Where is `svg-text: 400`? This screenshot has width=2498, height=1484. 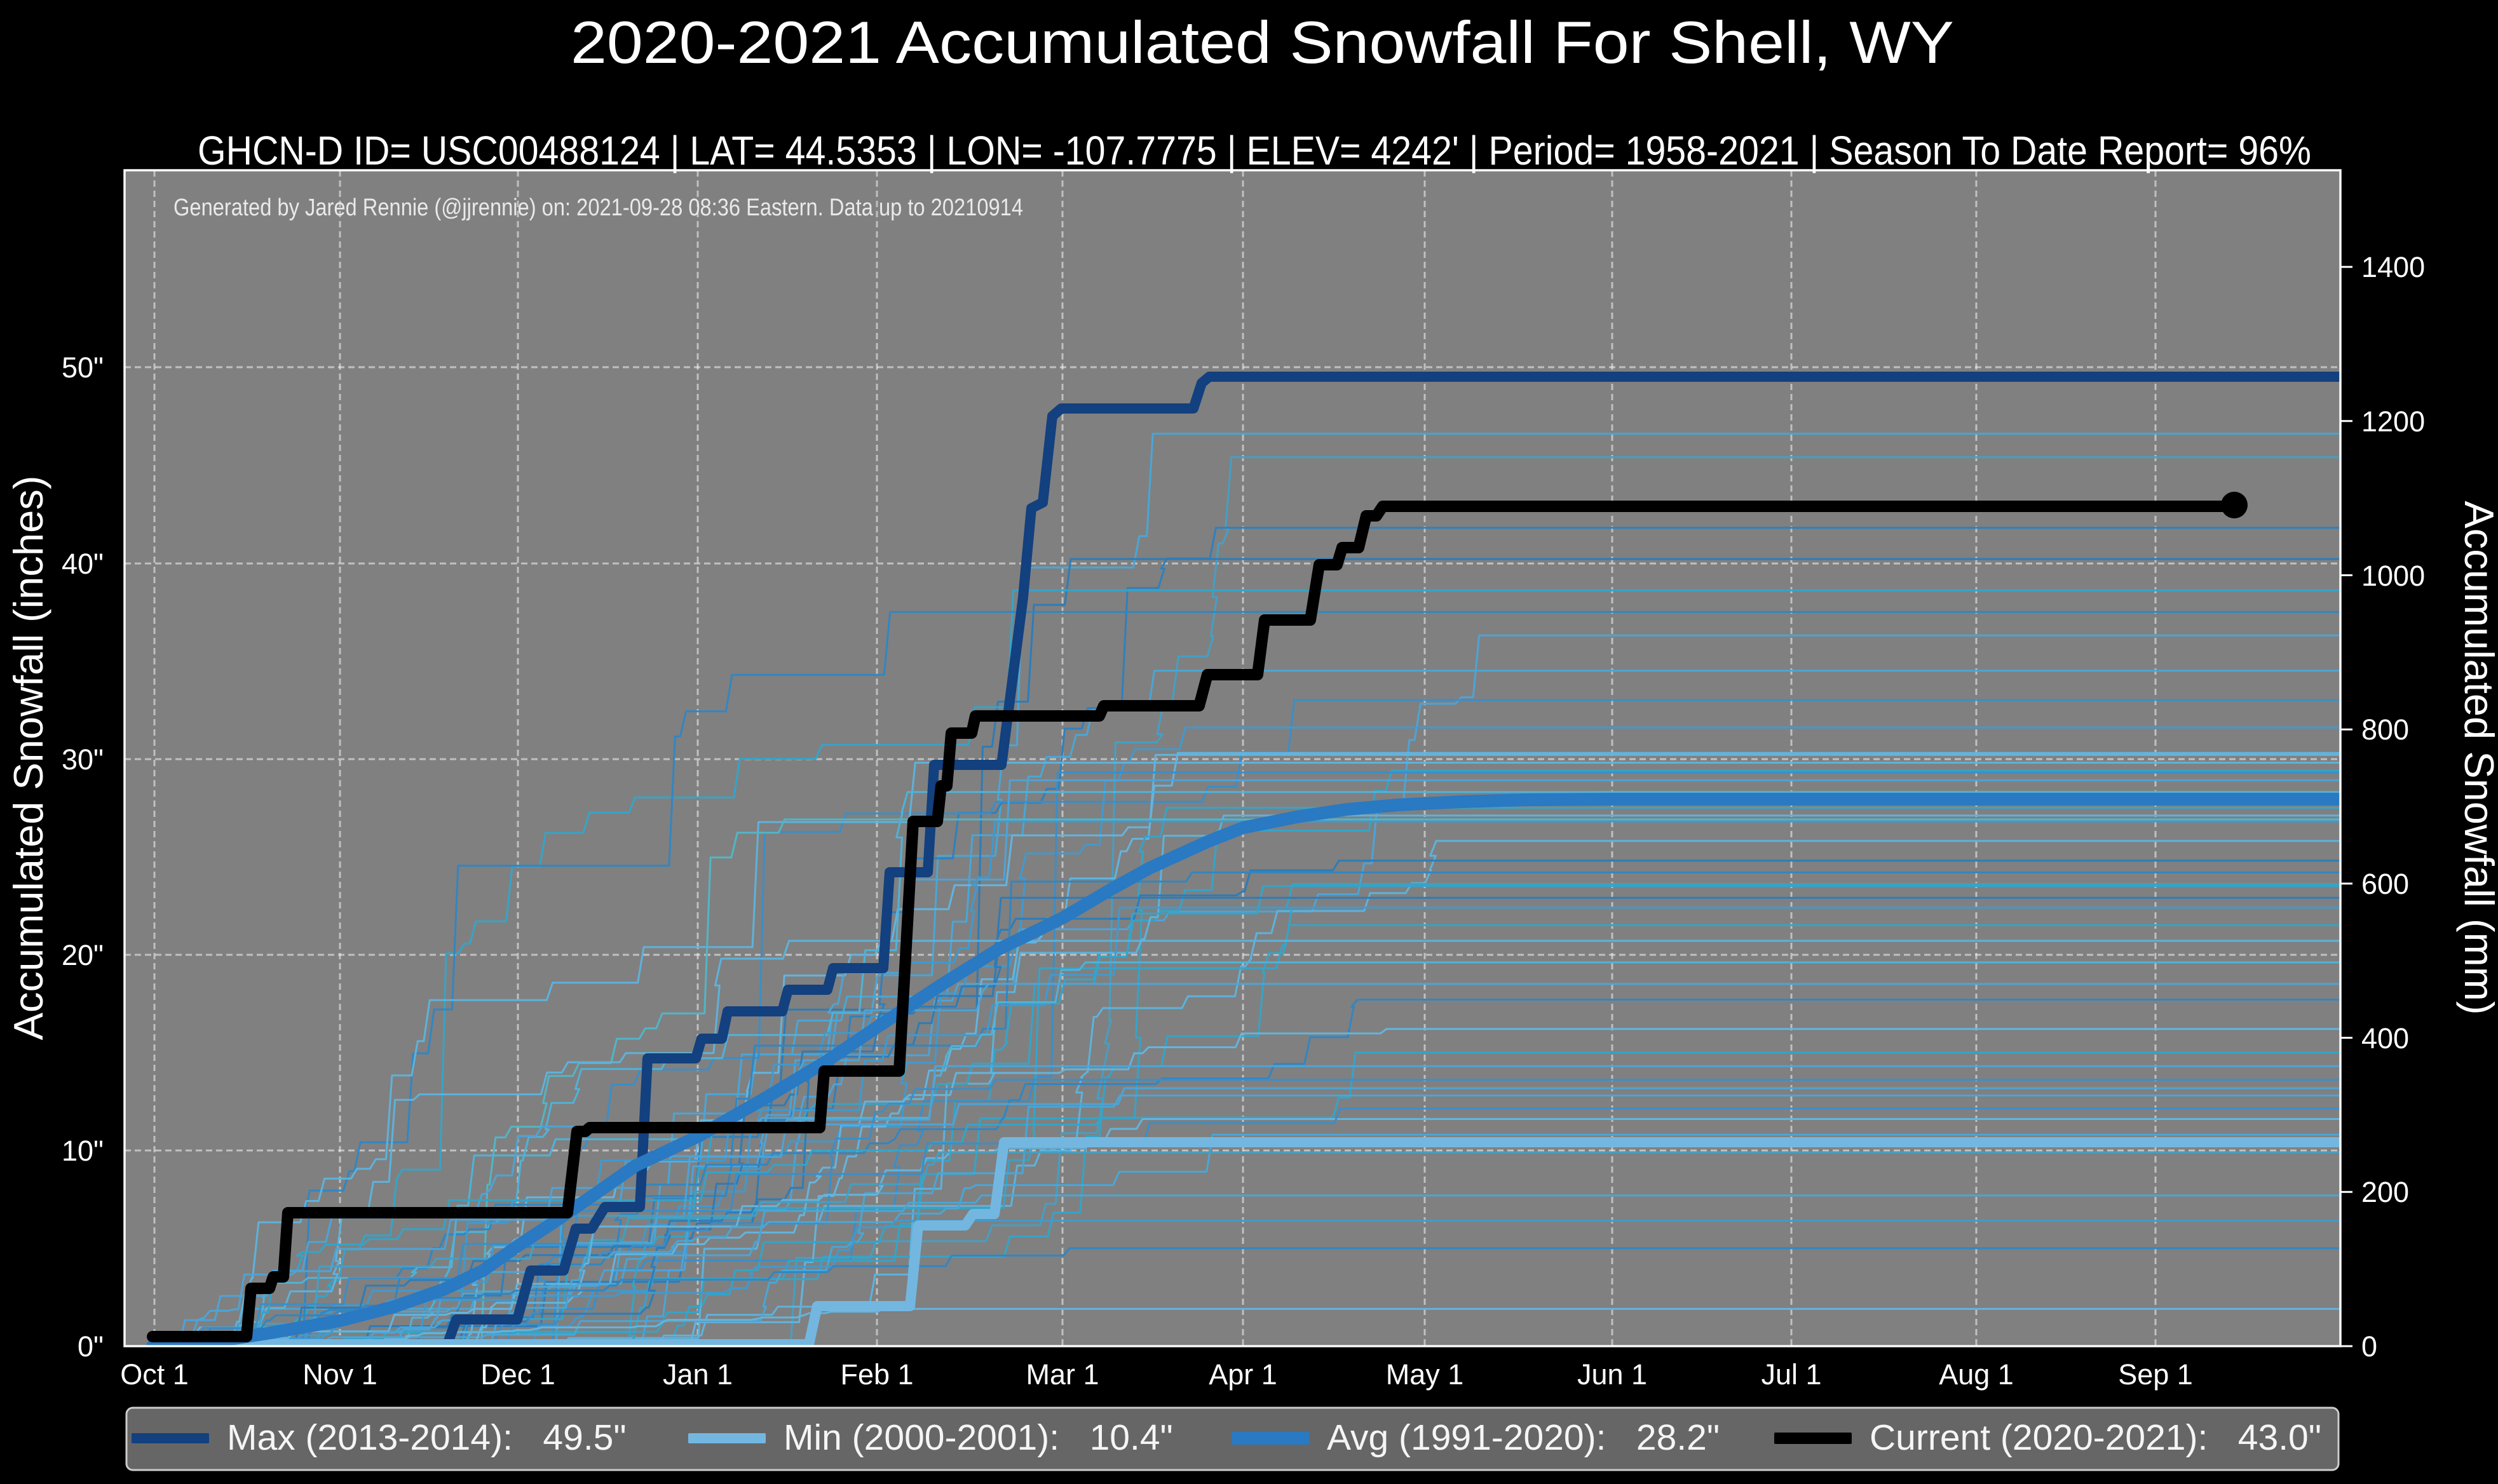
svg-text: 400 is located at coordinates (2385, 1038).